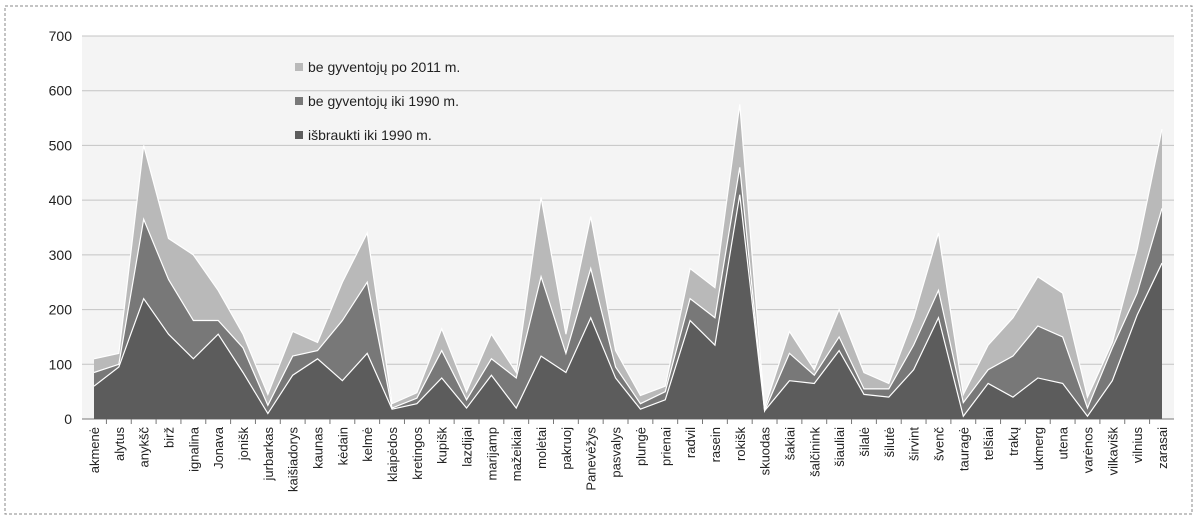 This screenshot has width=1199, height=520. I want to click on x-tick-label: radvil, so click(690, 442).